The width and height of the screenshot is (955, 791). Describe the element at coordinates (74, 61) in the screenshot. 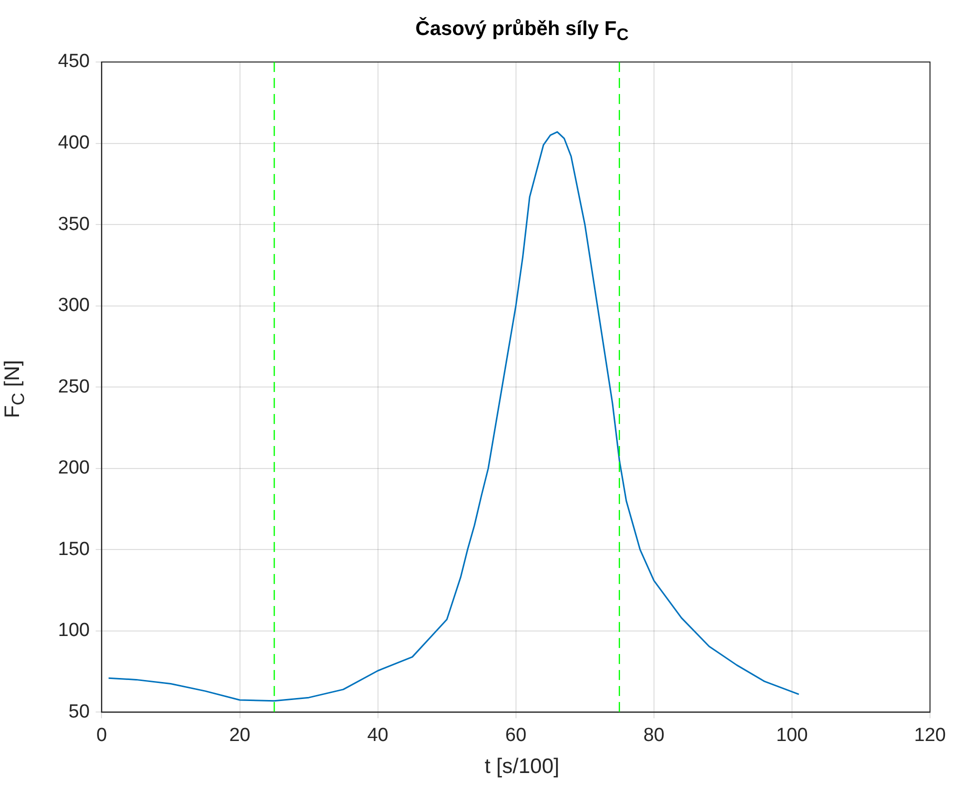

I see `y-tick-label: 450` at that location.